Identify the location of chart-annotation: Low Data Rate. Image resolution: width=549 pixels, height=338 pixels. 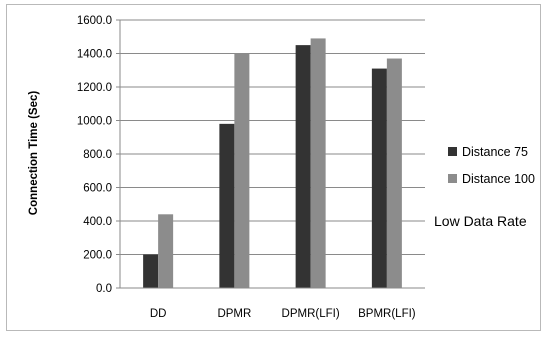
(480, 221).